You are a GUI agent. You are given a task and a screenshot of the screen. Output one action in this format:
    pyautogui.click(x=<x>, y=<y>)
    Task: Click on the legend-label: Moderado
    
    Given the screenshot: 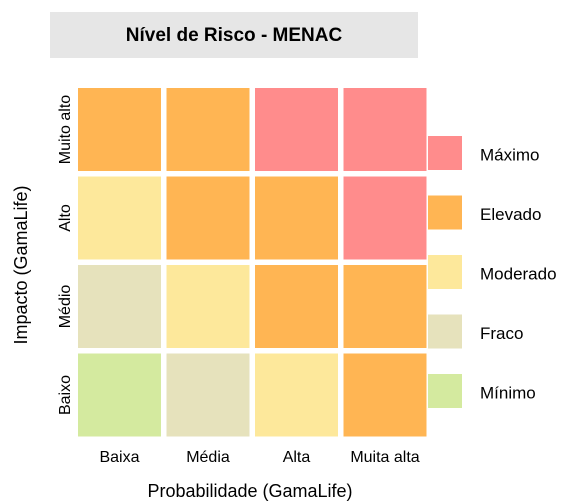 What is the action you would take?
    pyautogui.click(x=518, y=273)
    